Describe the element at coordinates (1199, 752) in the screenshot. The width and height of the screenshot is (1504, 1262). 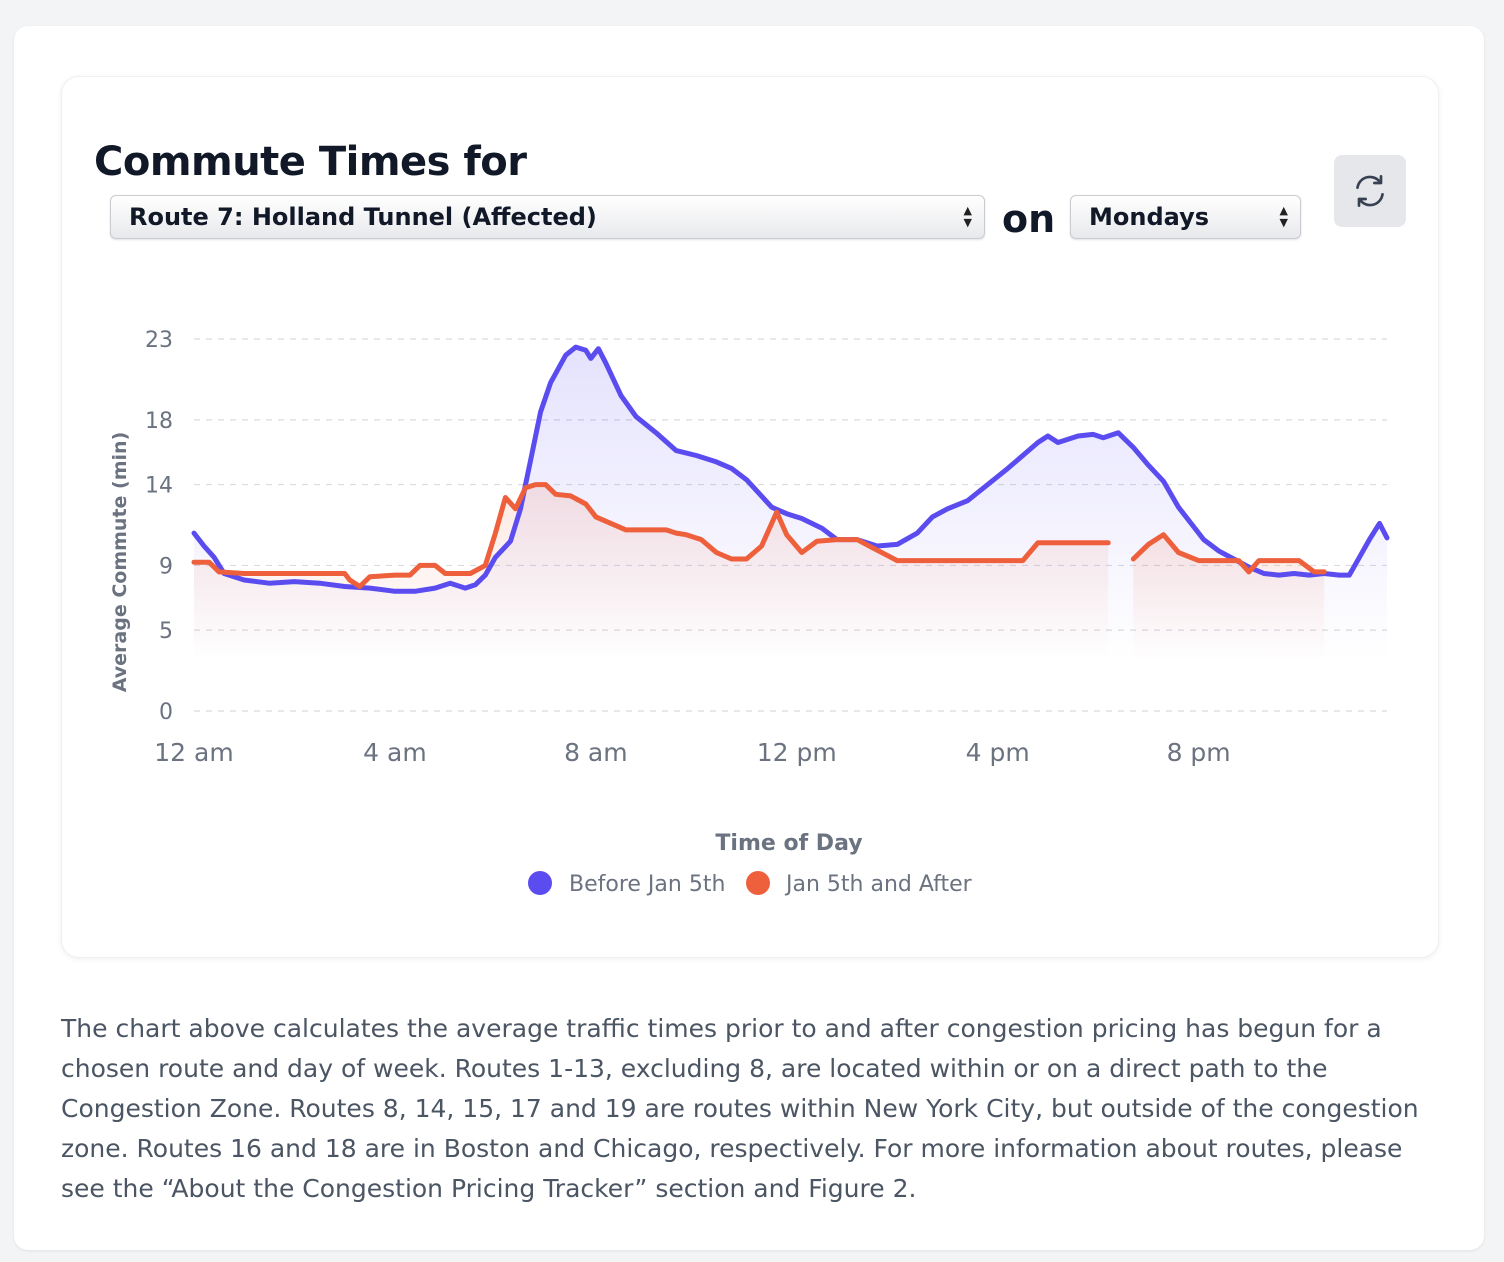
I see `x-tick-label: 8 pm` at that location.